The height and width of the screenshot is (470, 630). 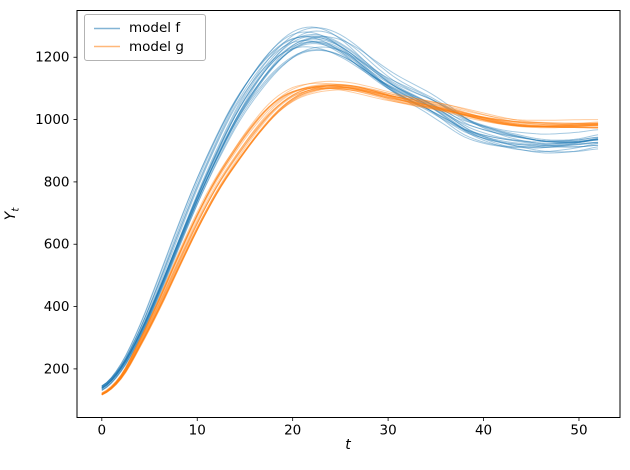 What do you see at coordinates (292, 431) in the screenshot?
I see `x-tick-label: 20` at bounding box center [292, 431].